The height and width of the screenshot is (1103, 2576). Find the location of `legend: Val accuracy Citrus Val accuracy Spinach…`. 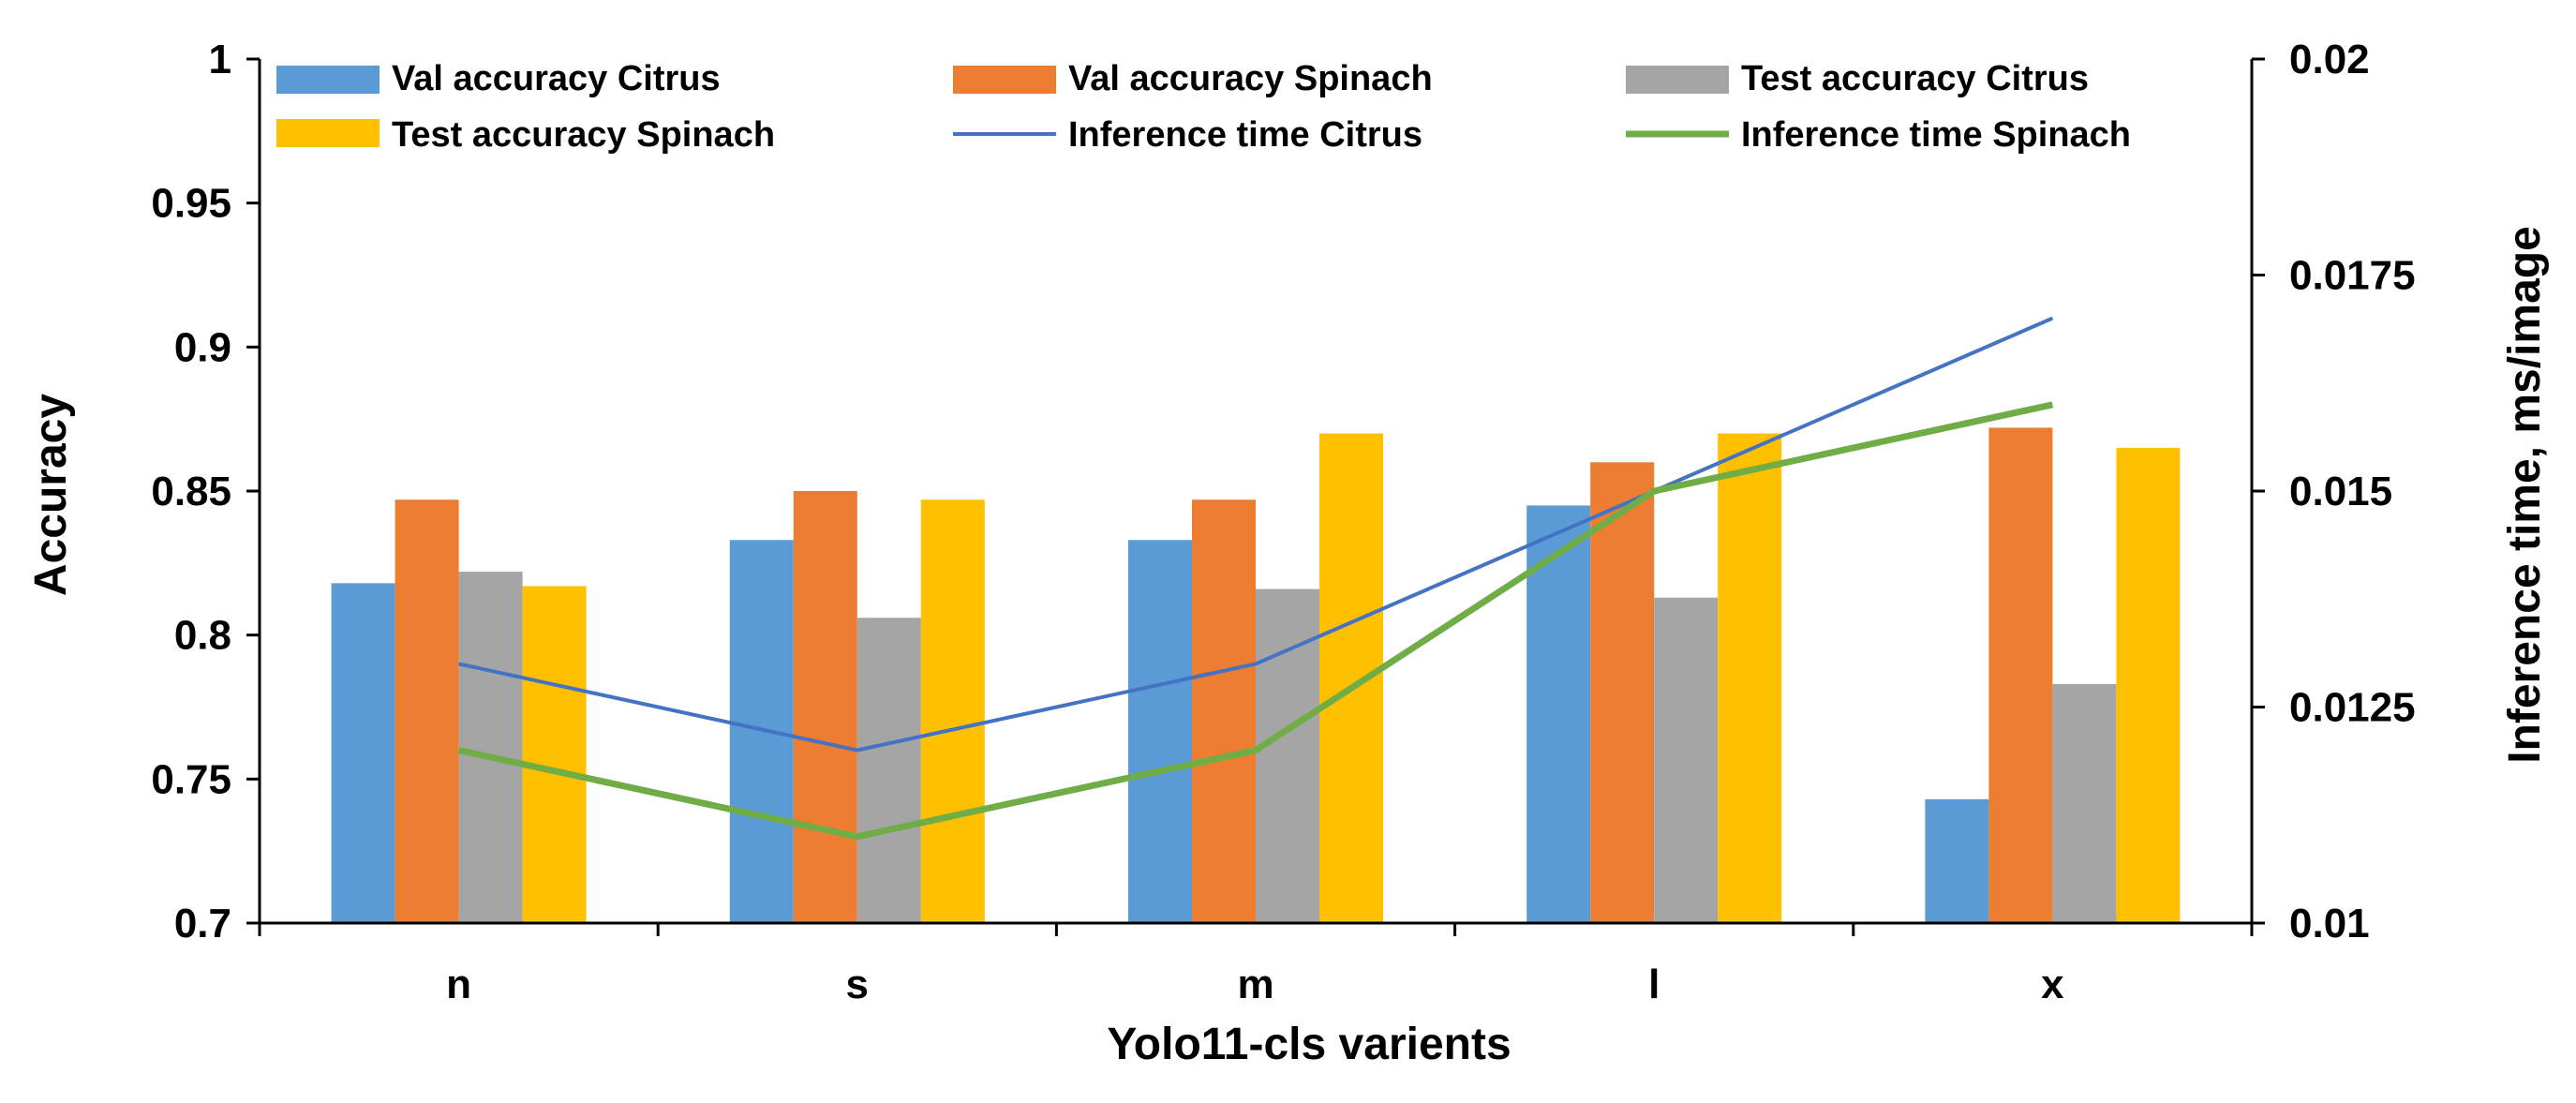

legend: Val accuracy Citrus Val accuracy Spinach… is located at coordinates (1203, 107).